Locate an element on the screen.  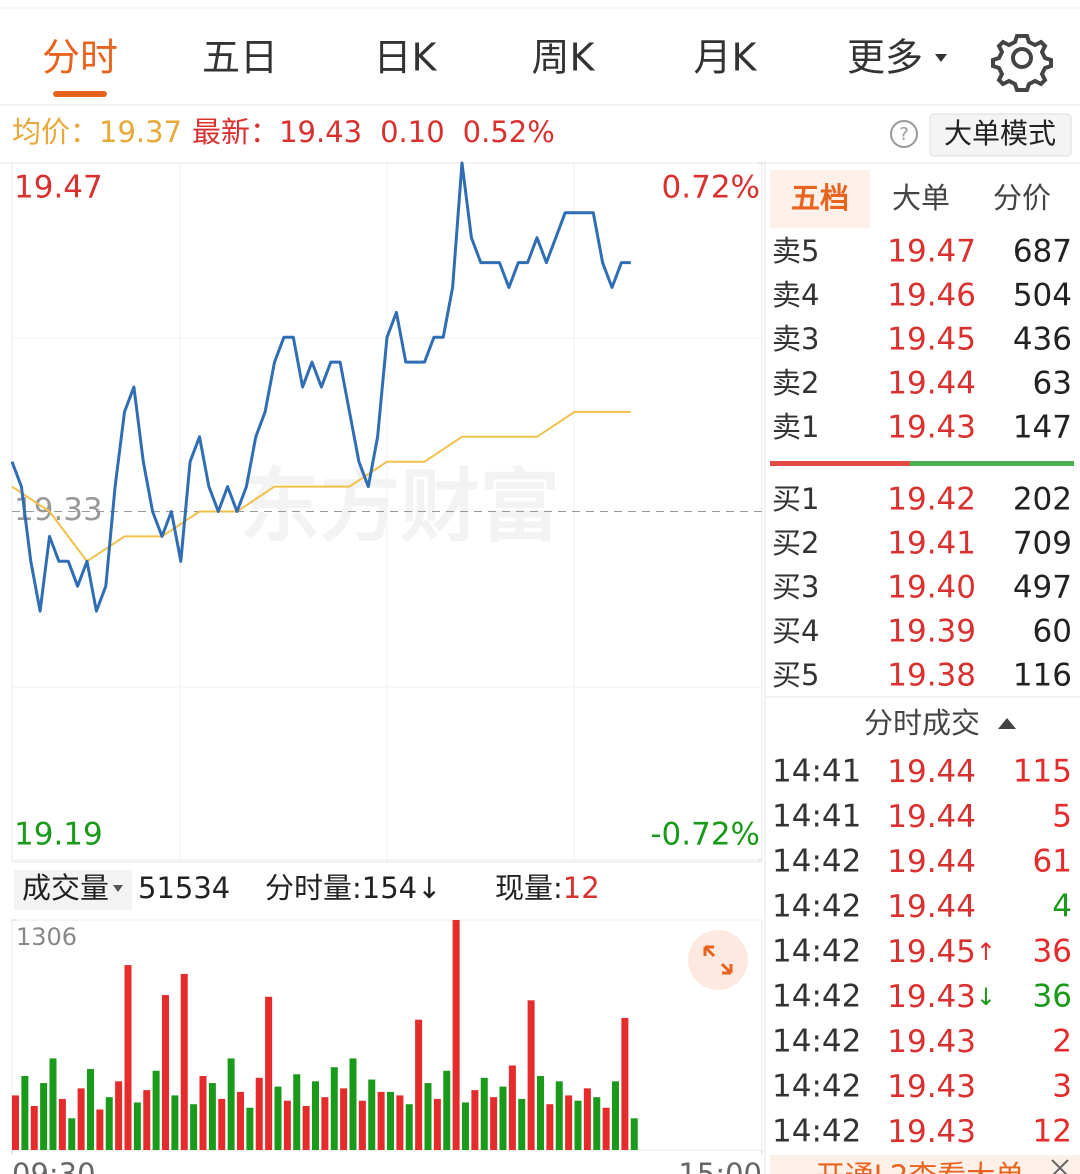
change: 0.10 is located at coordinates (412, 132).